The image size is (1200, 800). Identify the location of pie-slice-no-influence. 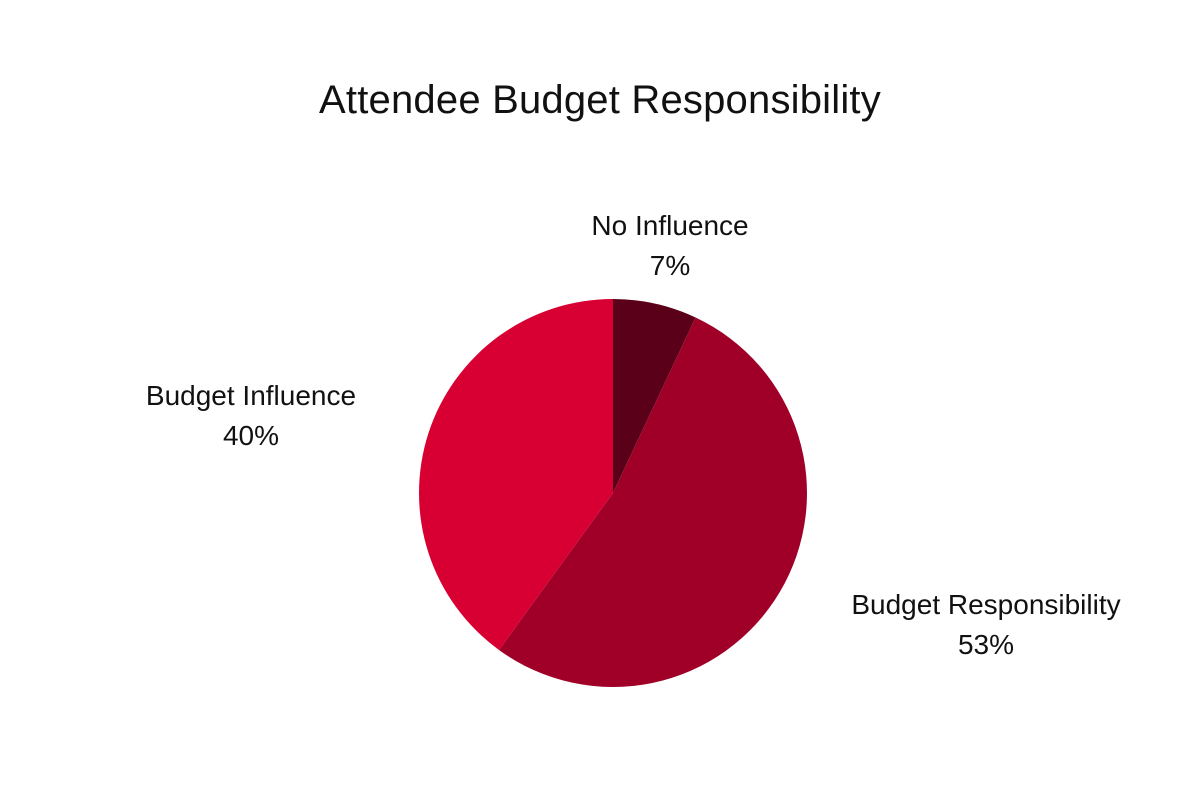
(654, 396).